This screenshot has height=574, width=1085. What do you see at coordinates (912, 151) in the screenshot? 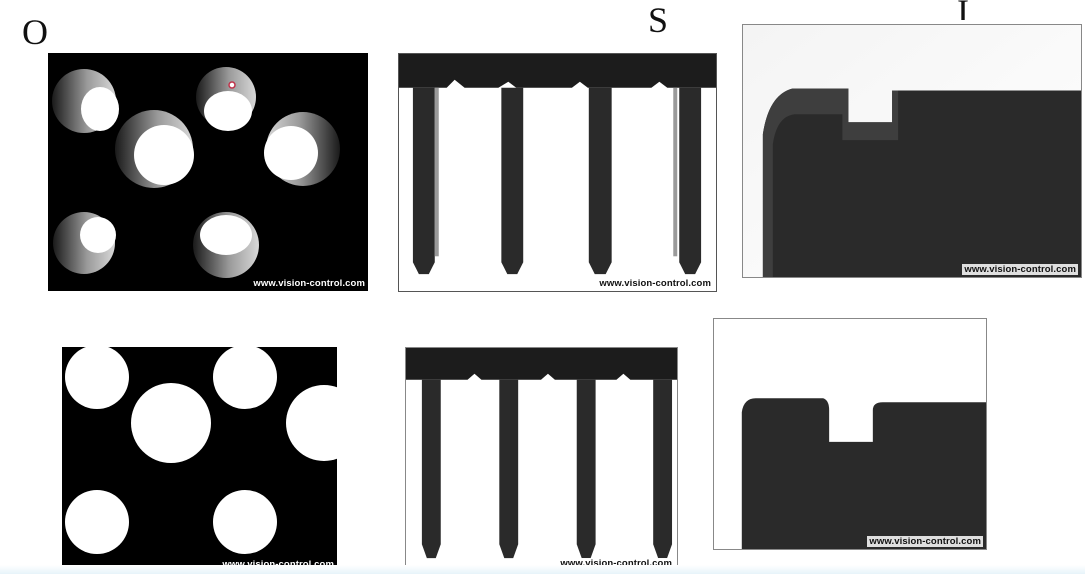
I see `step-raw-image: www.vision-control.com` at bounding box center [912, 151].